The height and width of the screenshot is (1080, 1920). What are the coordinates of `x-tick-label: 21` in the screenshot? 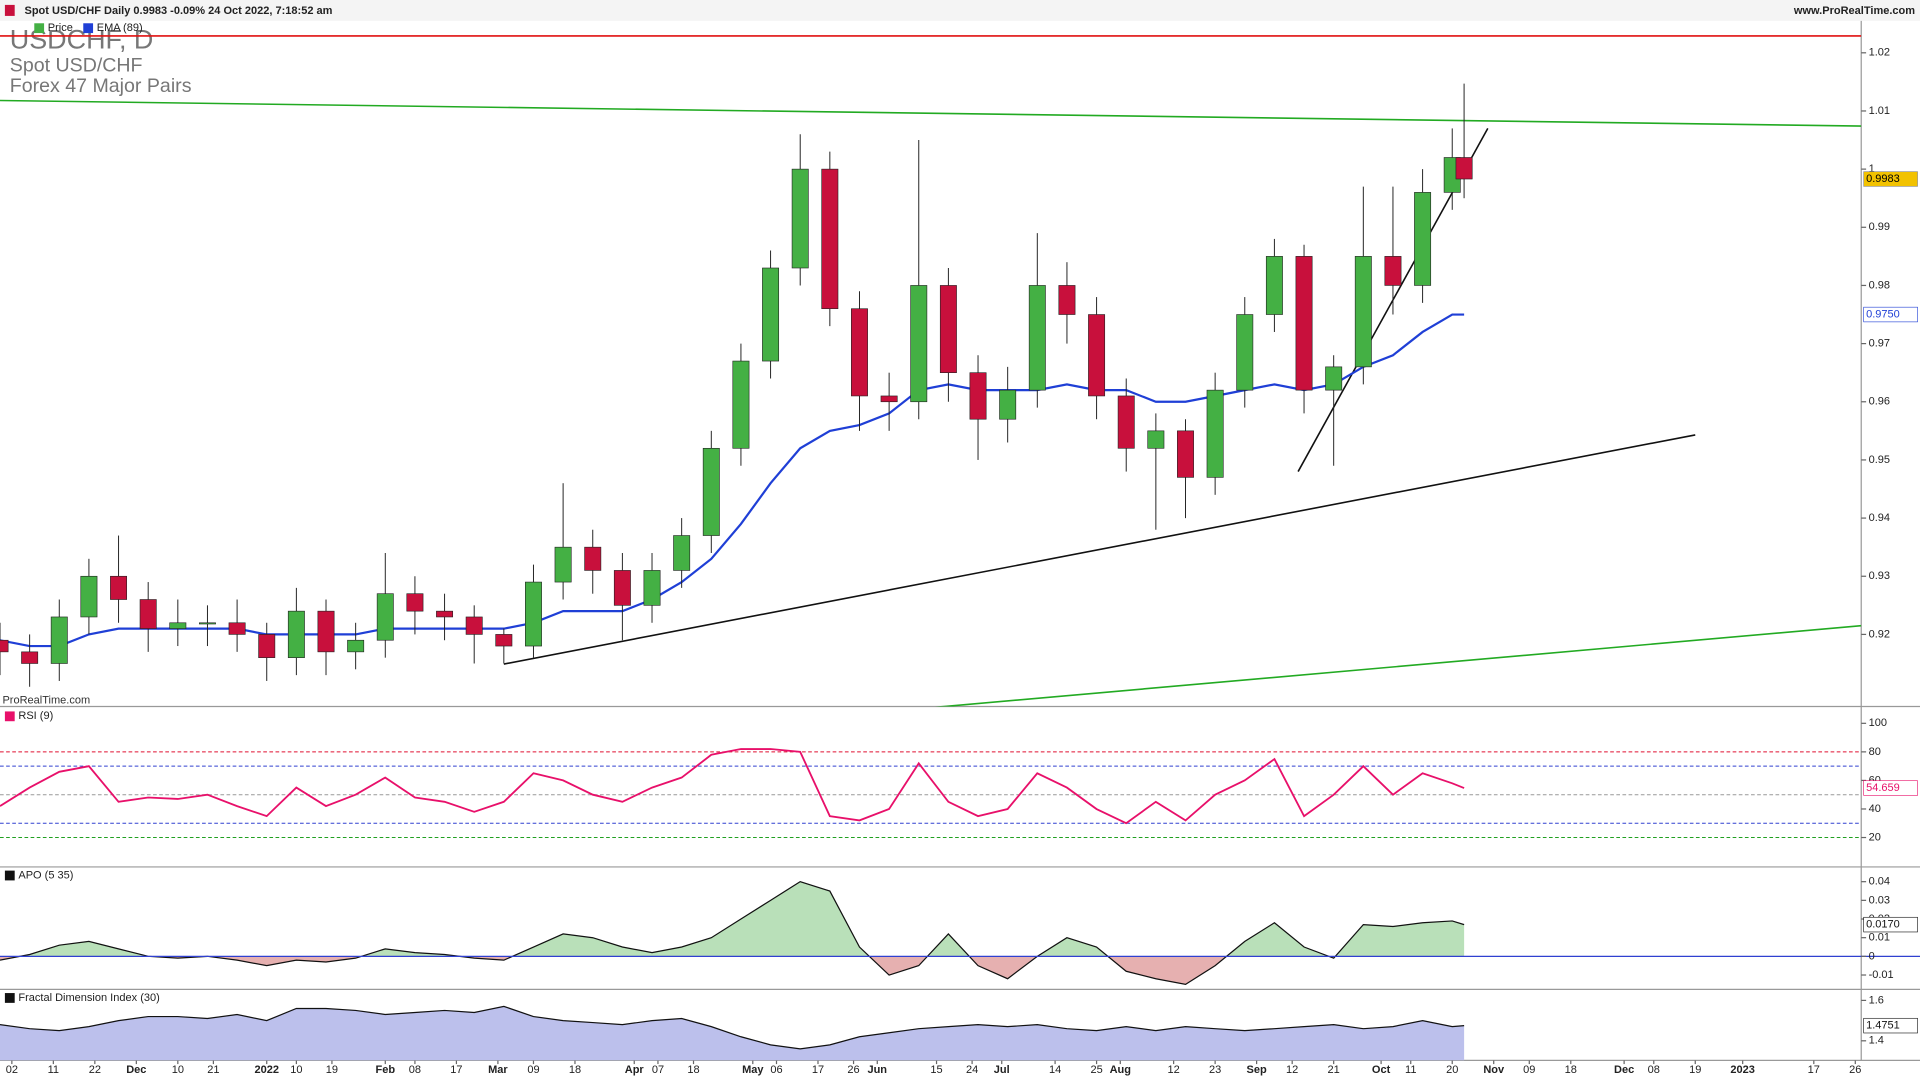 It's located at (213, 1070).